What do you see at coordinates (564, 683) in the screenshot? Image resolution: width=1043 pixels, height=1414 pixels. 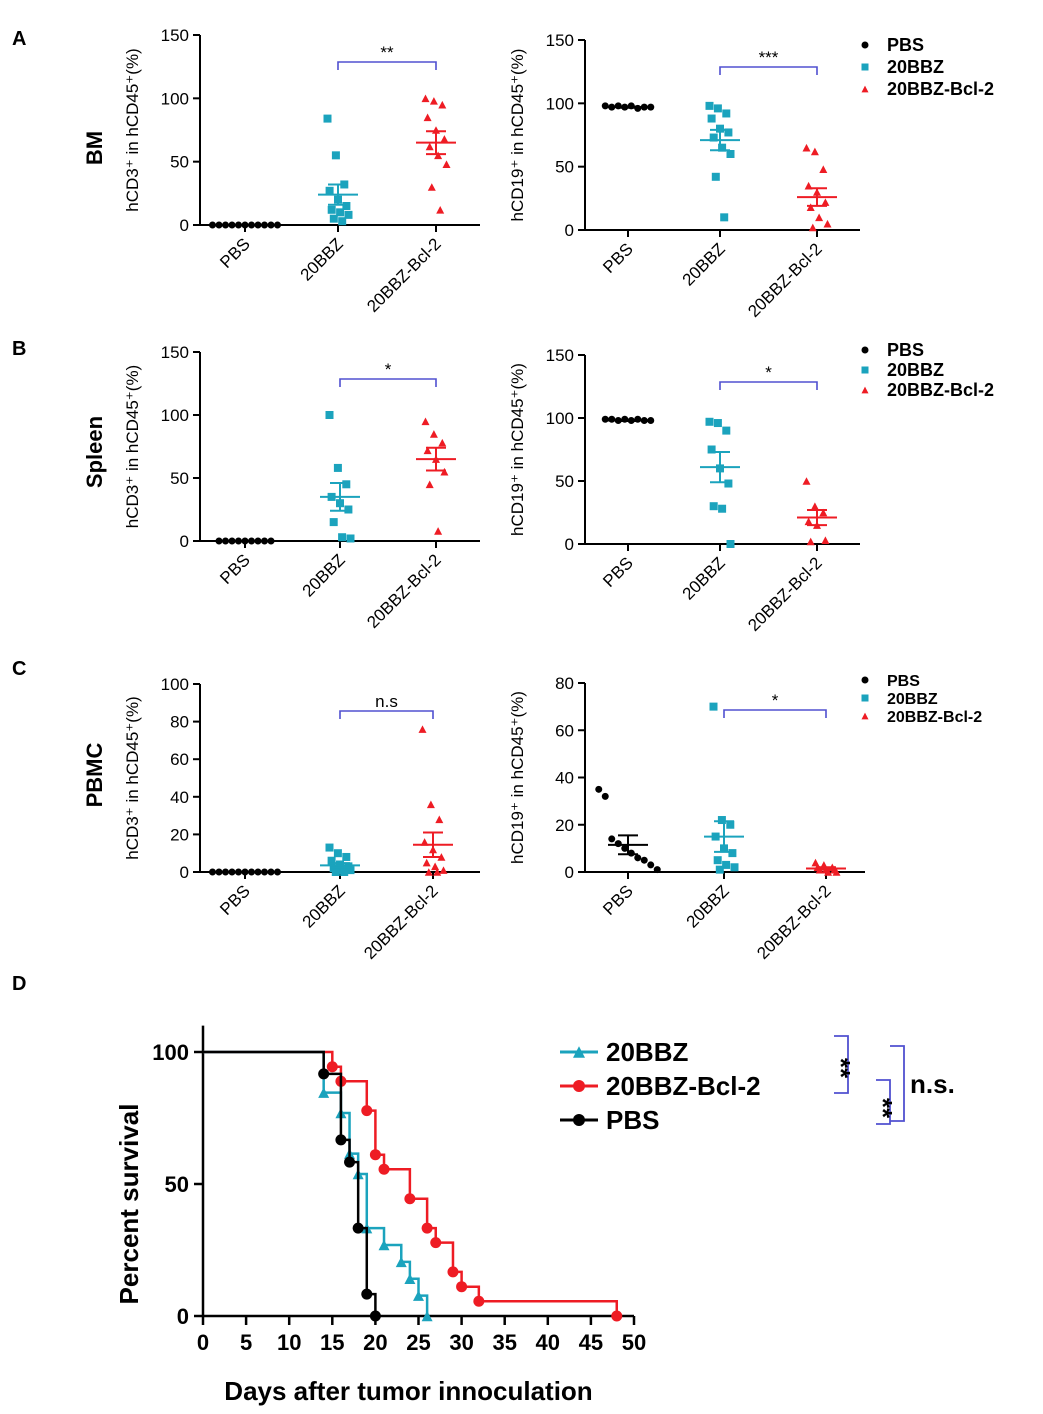 I see `y-tick-label: 80` at bounding box center [564, 683].